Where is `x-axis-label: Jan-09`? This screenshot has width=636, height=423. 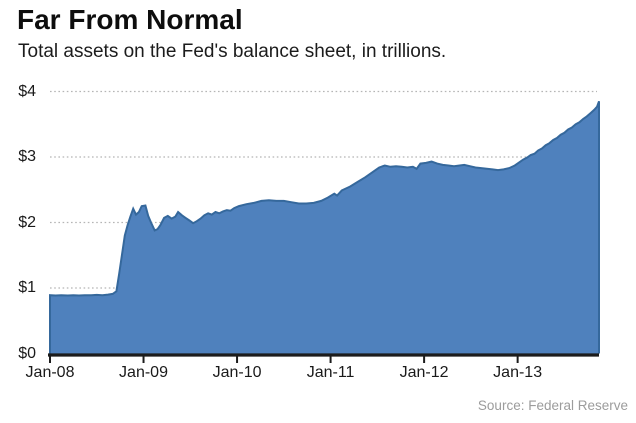
x-axis-label: Jan-09 is located at coordinates (143, 372).